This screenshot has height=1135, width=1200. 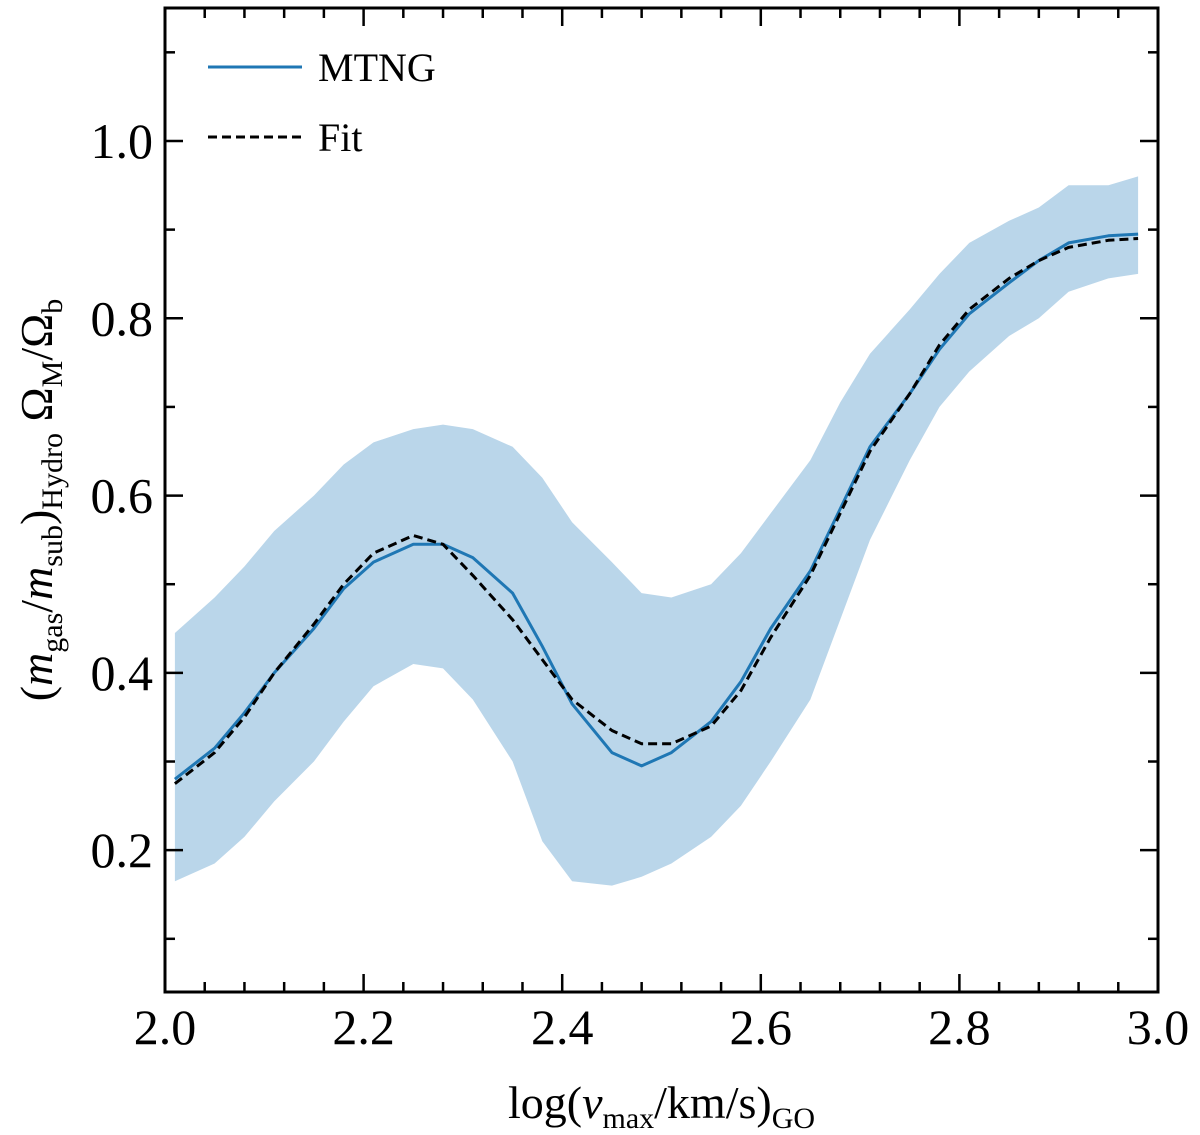 I want to click on x-tick-label: 2.0, so click(x=165, y=1027).